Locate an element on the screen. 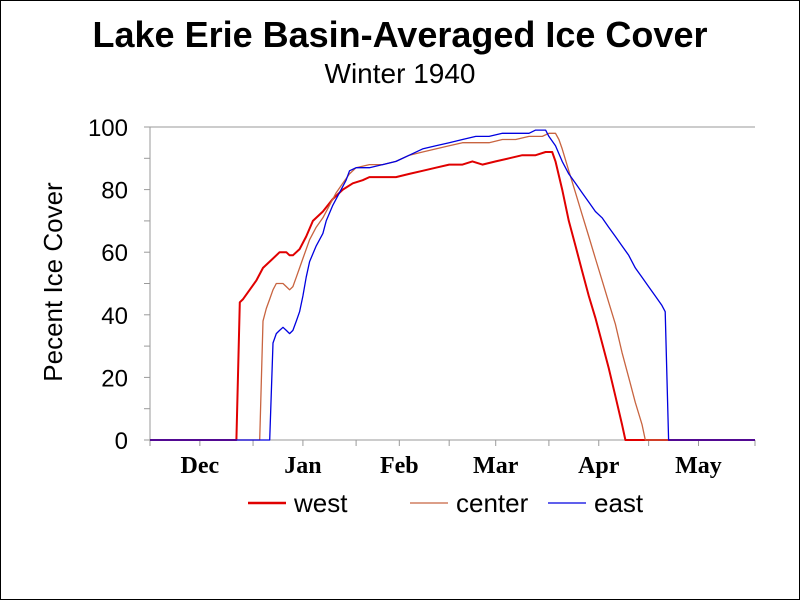 This screenshot has width=800, height=600. y-tick-label: 40 is located at coordinates (114, 316).